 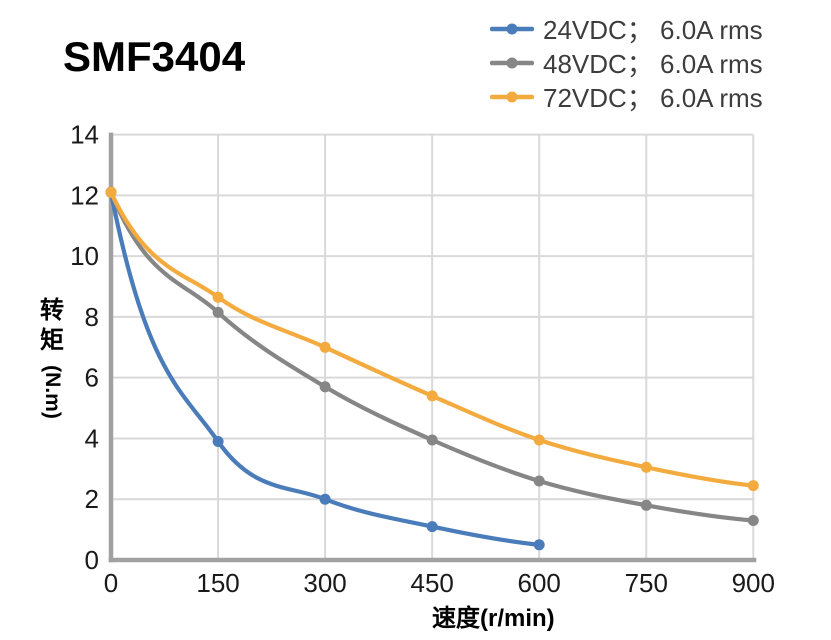 I want to click on y-tick-label: 0, so click(x=92, y=560).